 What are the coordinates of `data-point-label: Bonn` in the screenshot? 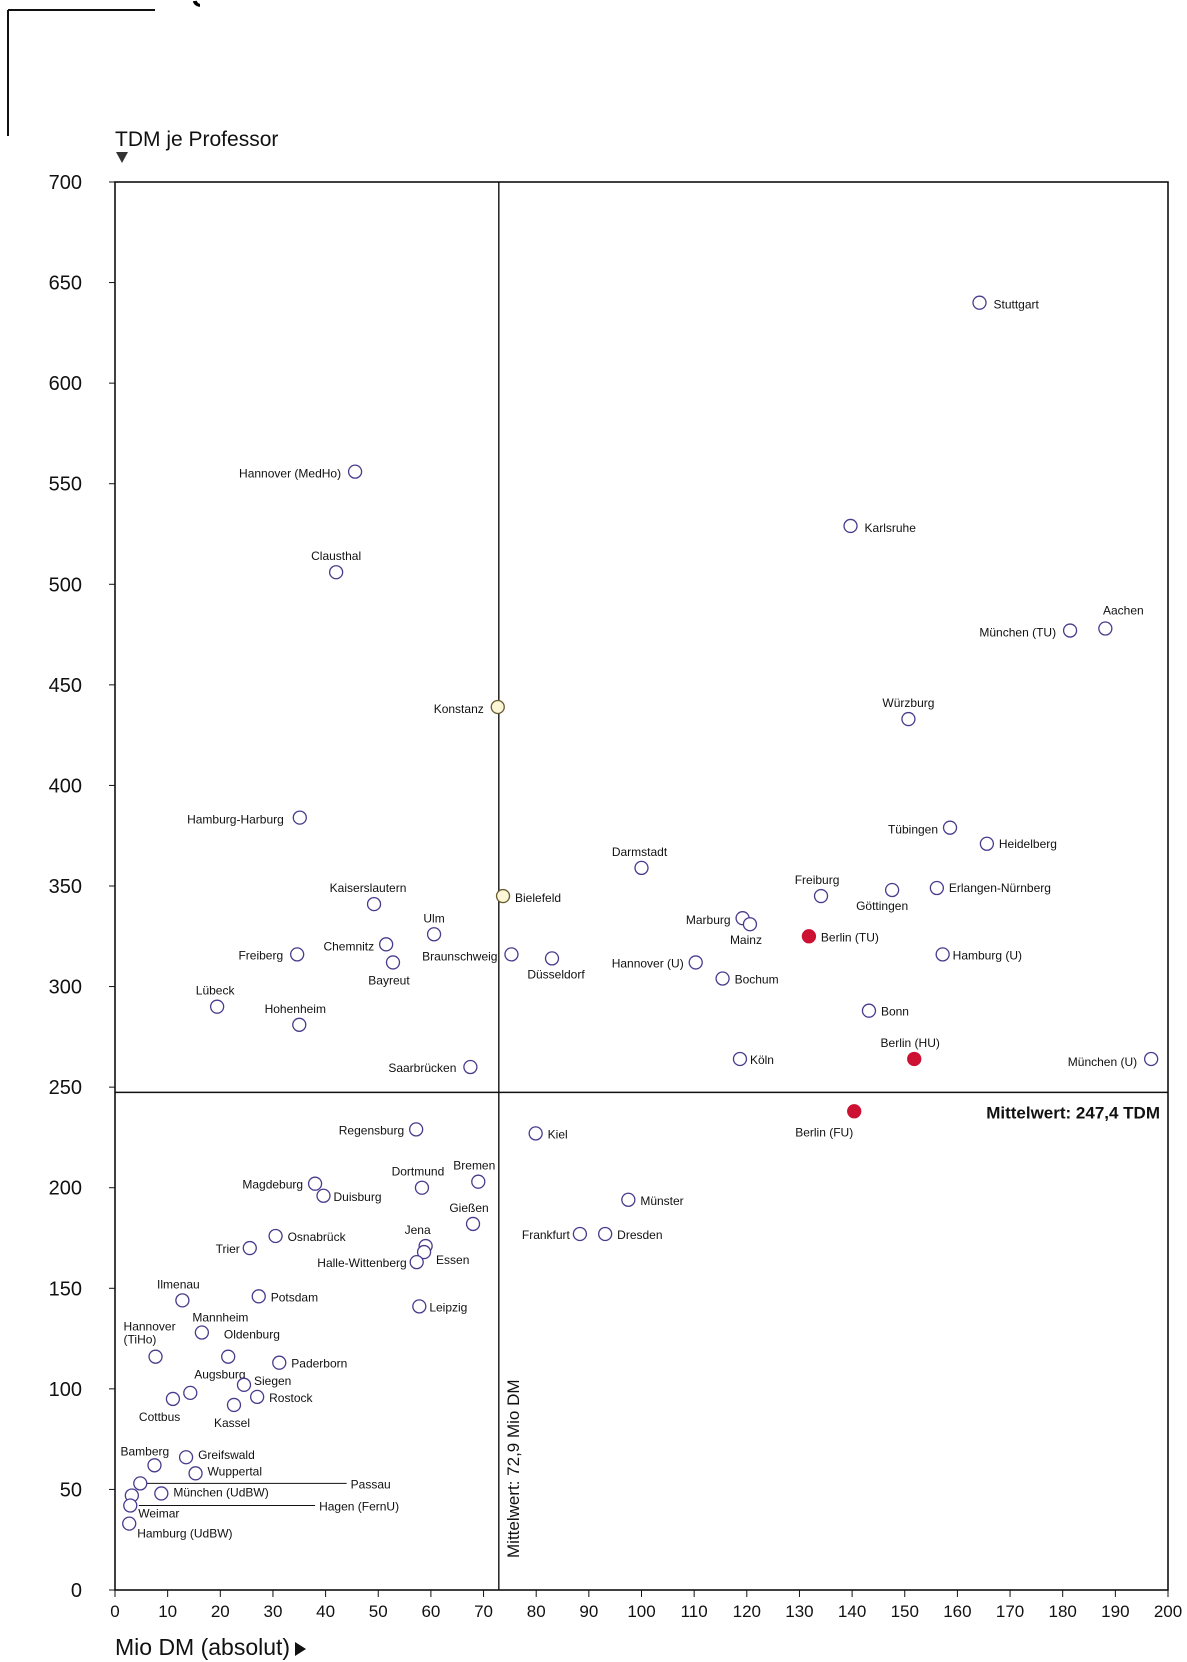 It's located at (895, 1012).